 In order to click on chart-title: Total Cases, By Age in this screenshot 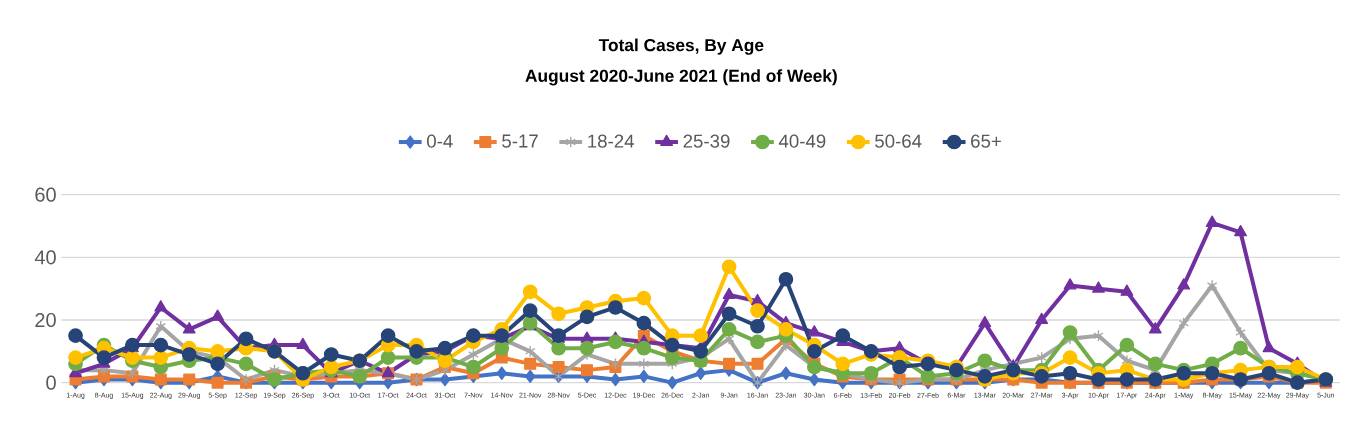, I will do `click(681, 46)`.